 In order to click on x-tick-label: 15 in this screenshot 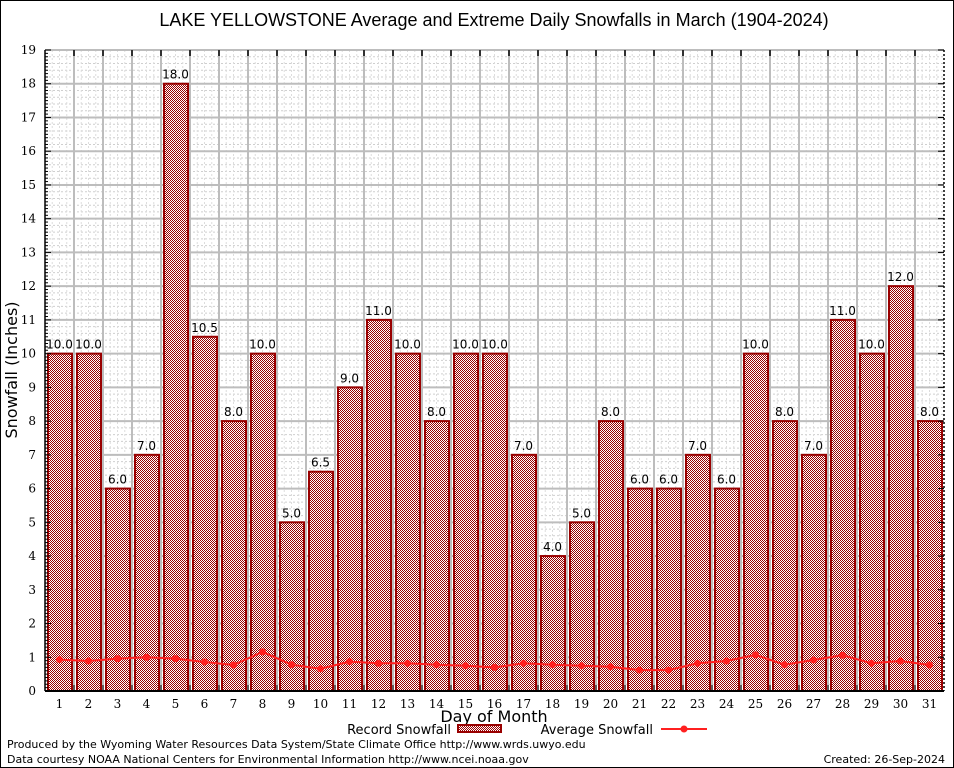, I will do `click(465, 704)`.